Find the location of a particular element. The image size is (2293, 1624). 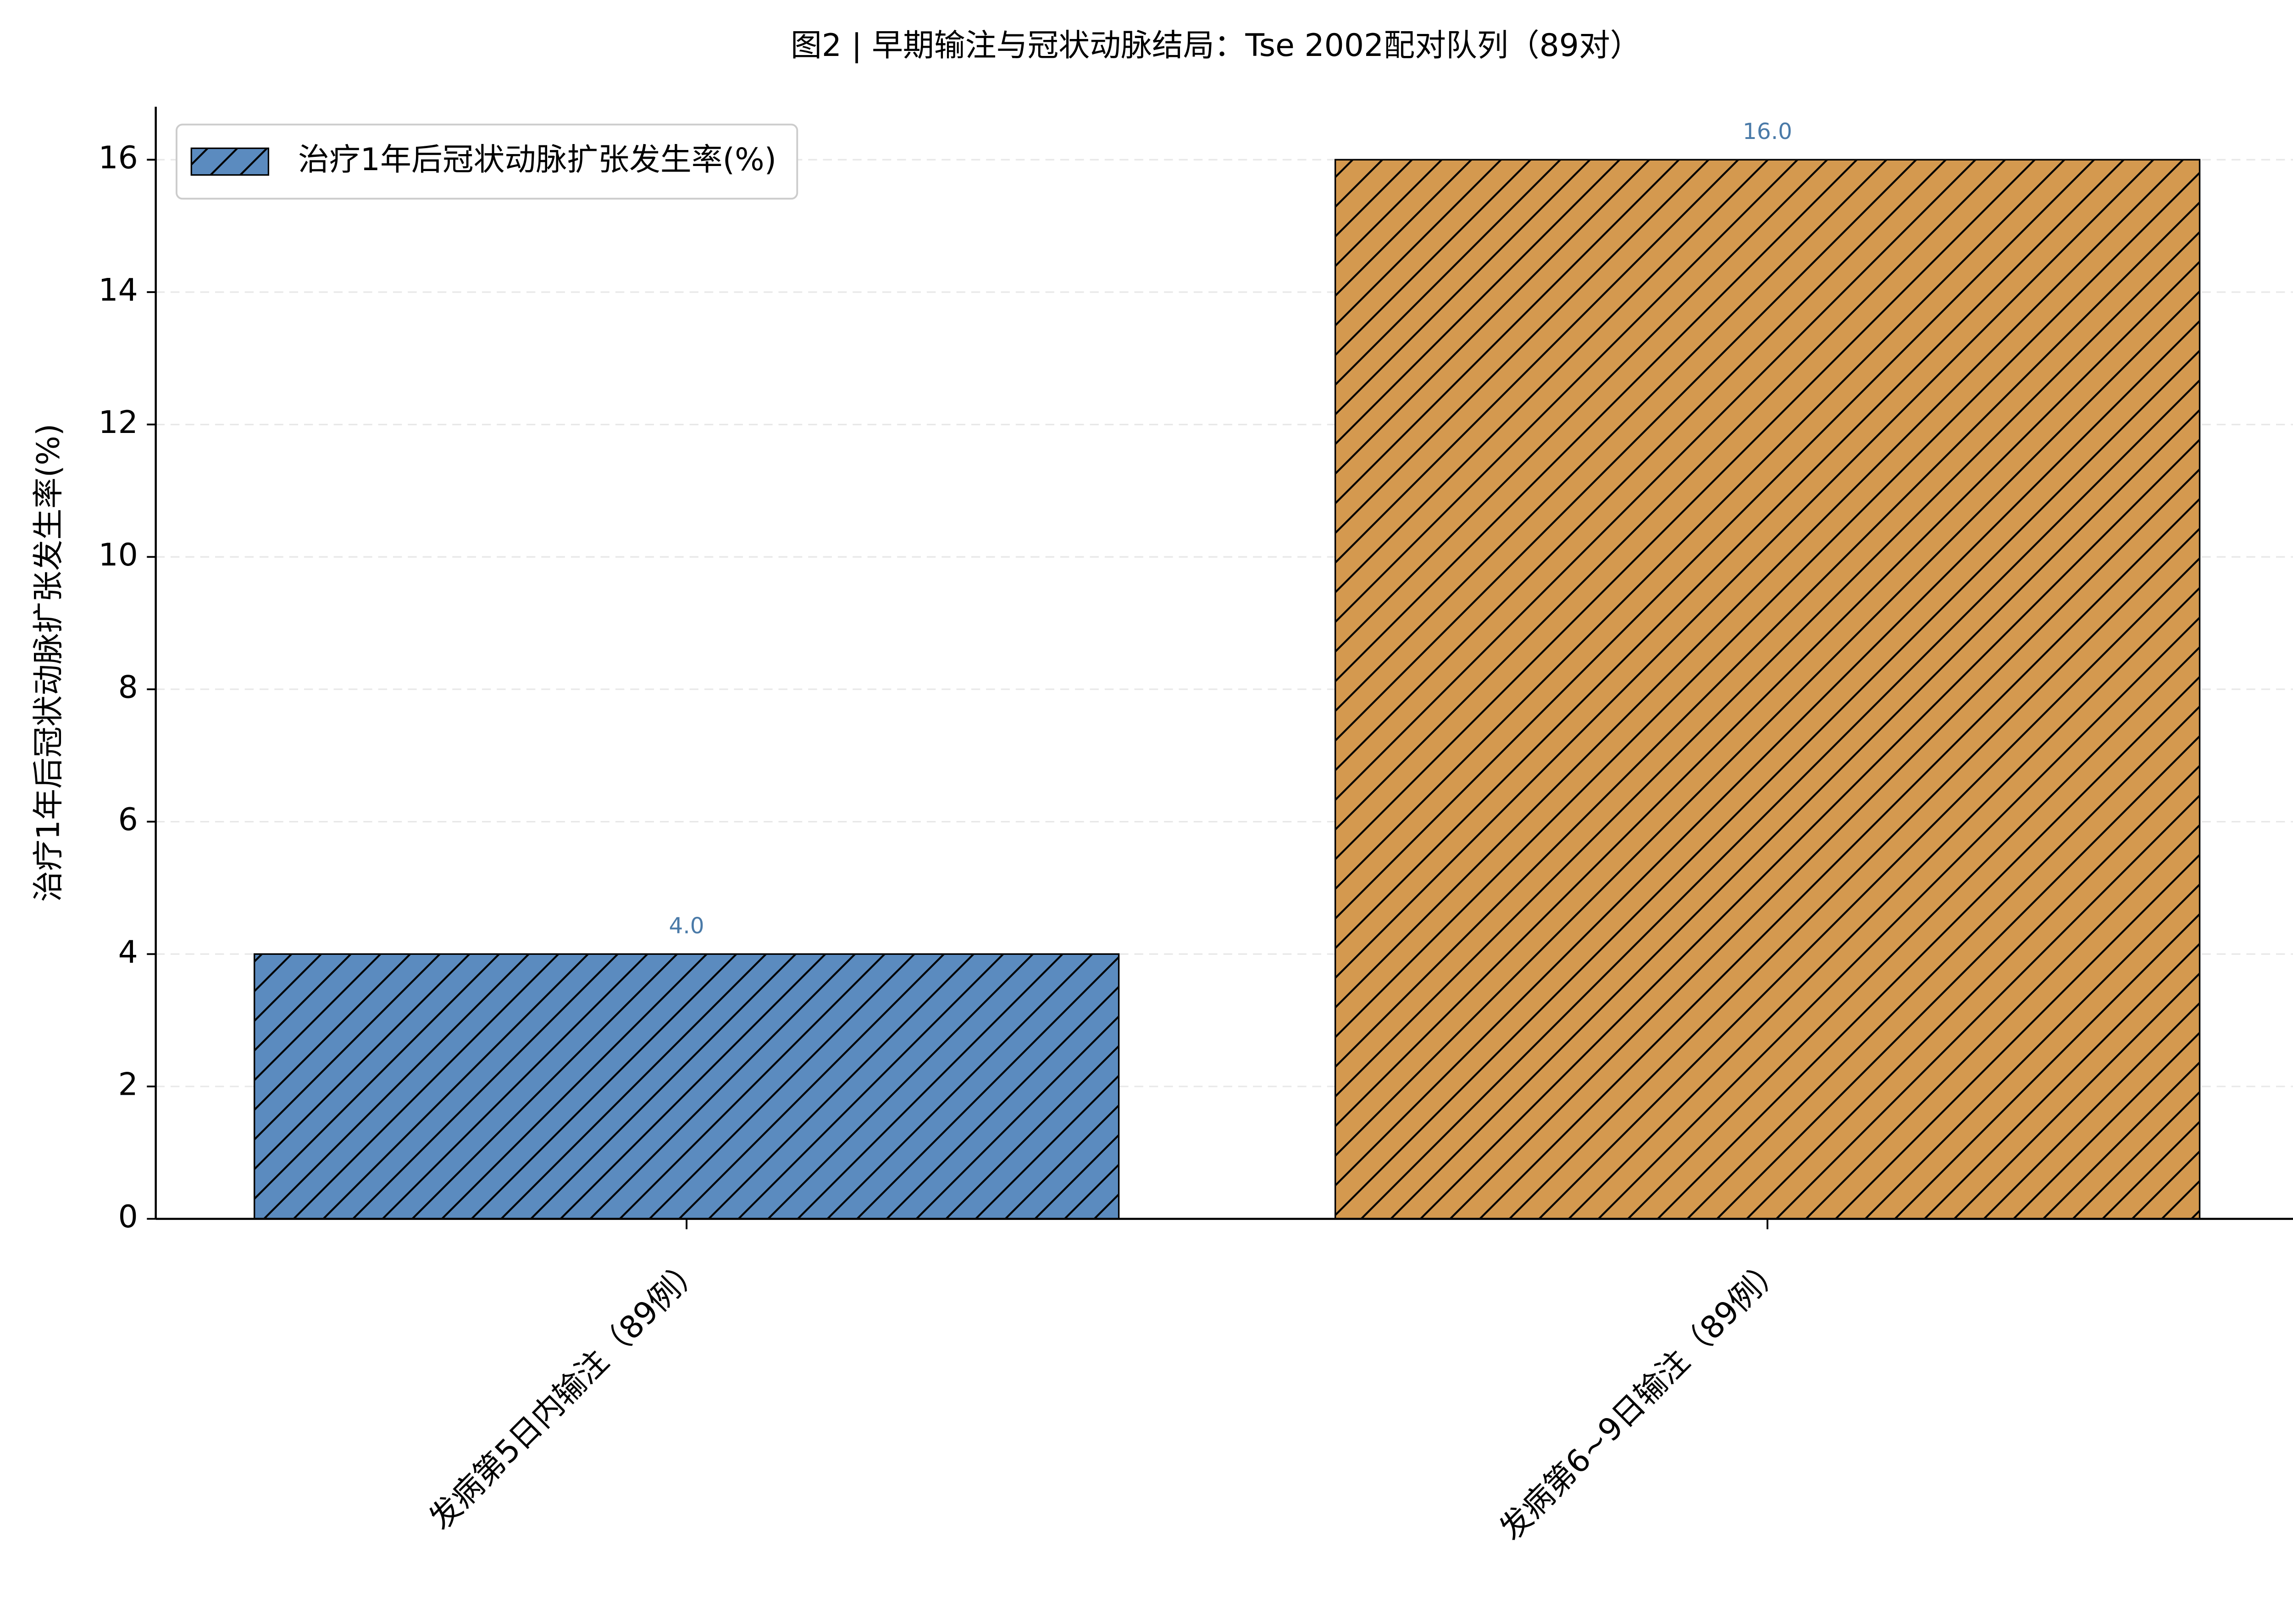

y-tick-label: 10 is located at coordinates (118, 555).